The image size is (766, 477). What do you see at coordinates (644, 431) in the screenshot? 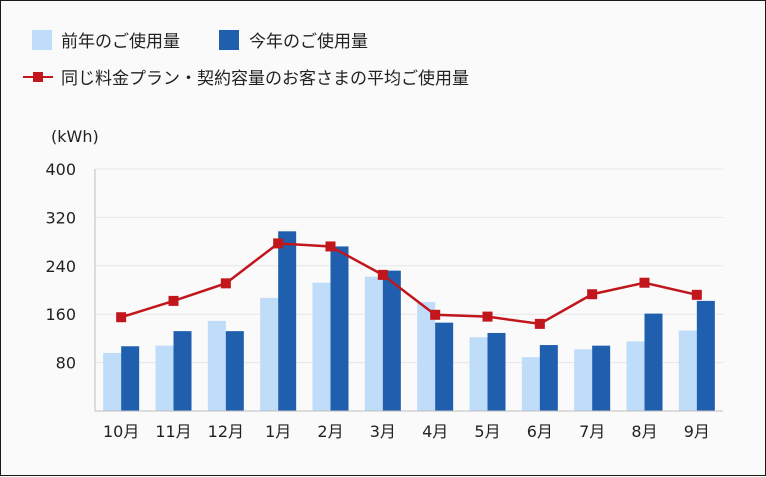
I see `x-tick-label: 8月` at bounding box center [644, 431].